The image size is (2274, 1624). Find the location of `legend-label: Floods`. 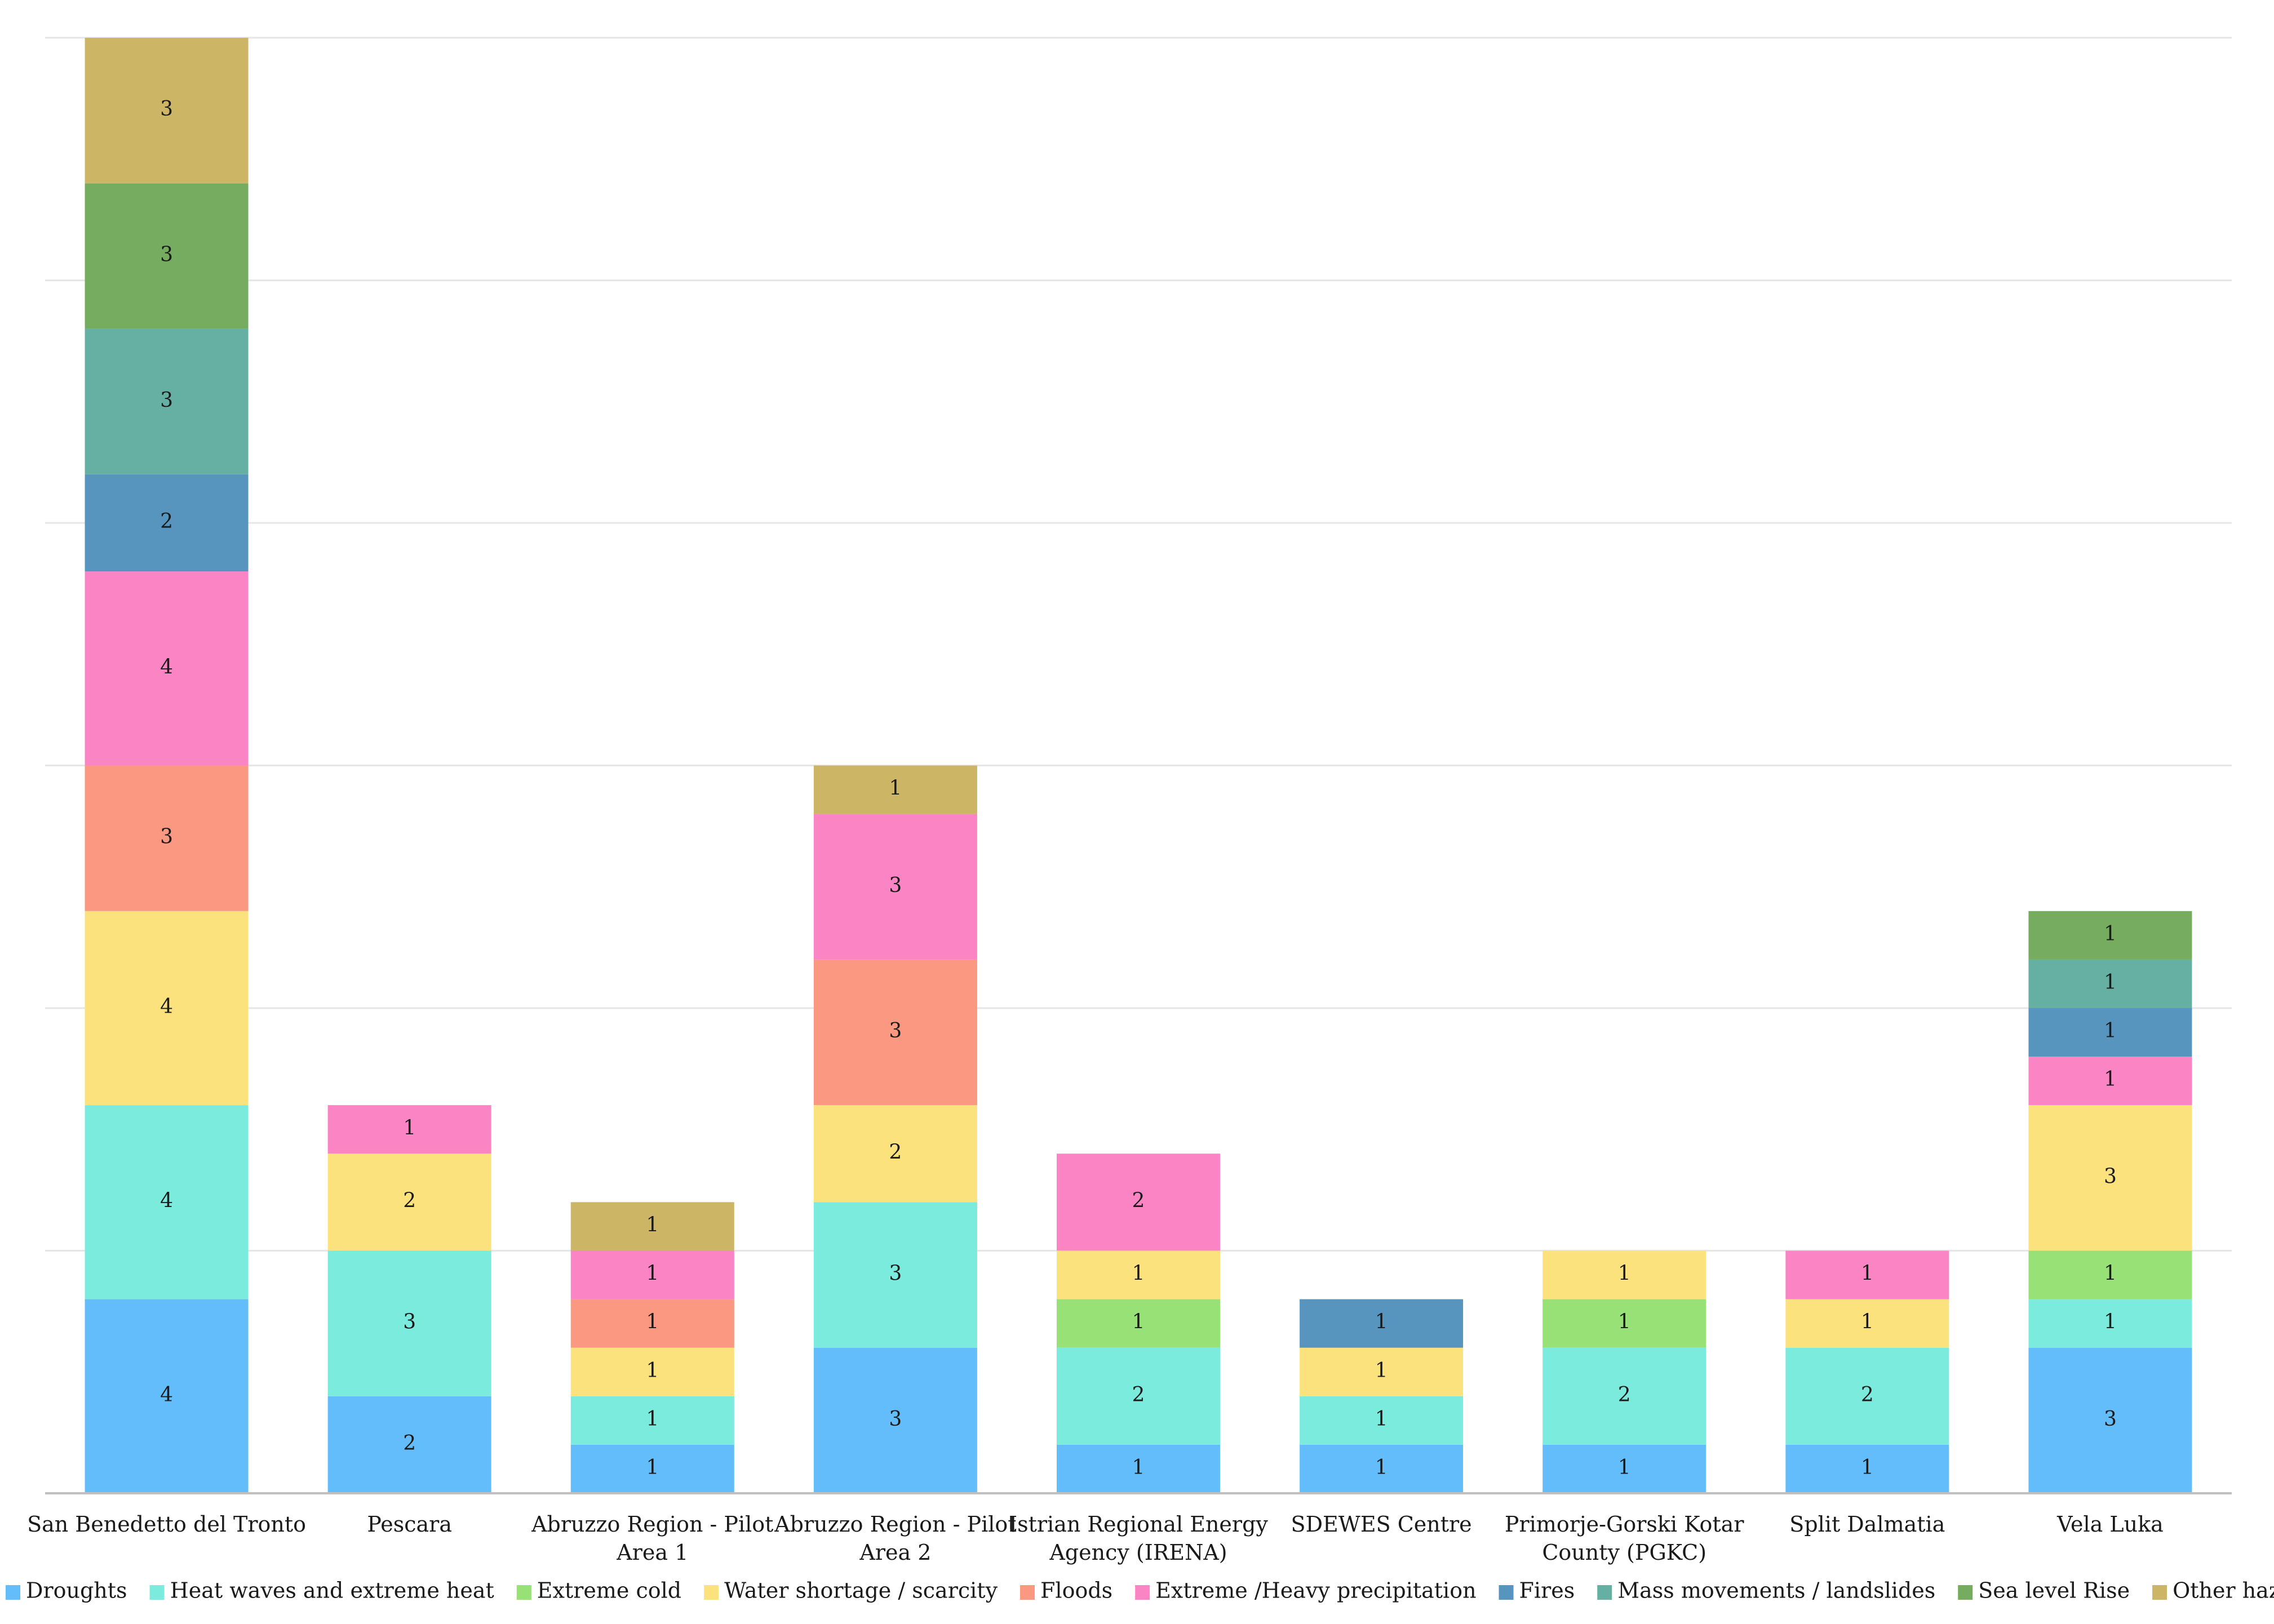

legend-label: Floods is located at coordinates (1076, 1591).